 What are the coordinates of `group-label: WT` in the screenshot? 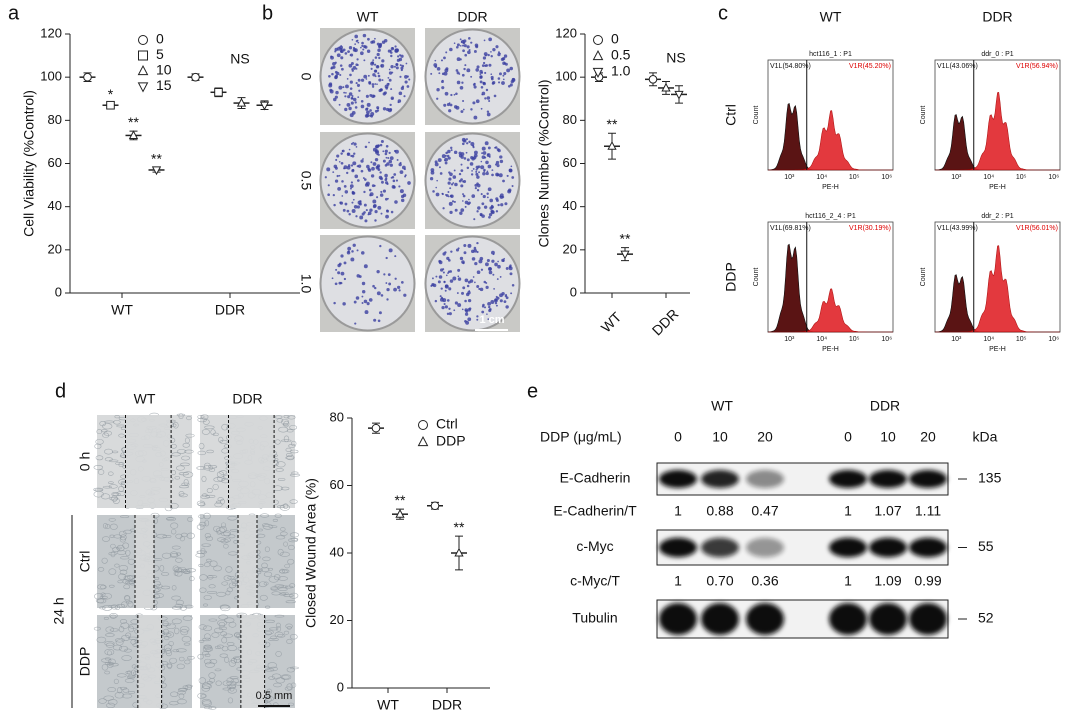 It's located at (722, 406).